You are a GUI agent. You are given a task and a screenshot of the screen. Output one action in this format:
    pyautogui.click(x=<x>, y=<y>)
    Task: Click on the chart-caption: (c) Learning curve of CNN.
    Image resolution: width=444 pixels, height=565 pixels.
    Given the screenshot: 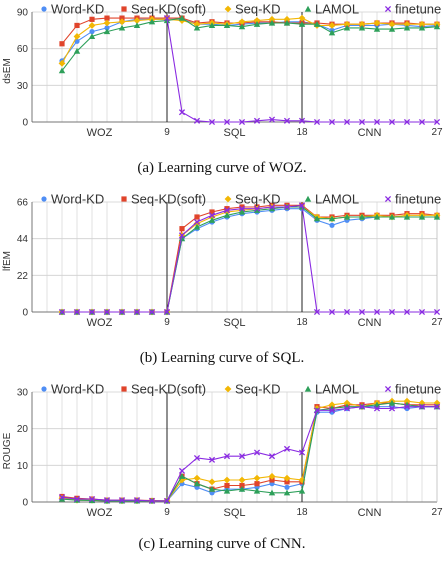 What is the action you would take?
    pyautogui.click(x=222, y=544)
    